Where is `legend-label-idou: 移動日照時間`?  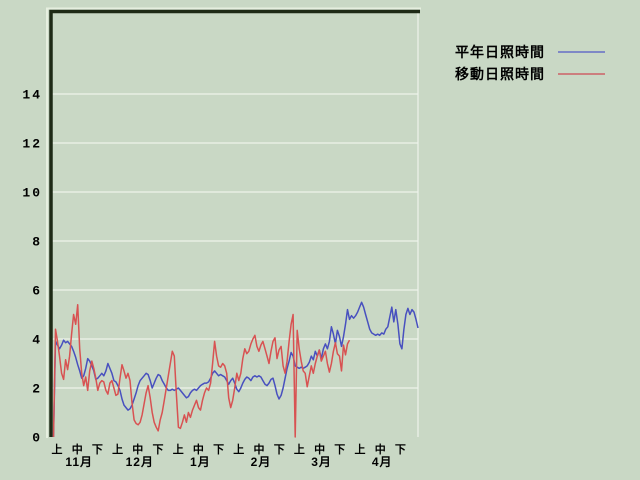 legend-label-idou: 移動日照時間 is located at coordinates (500, 73).